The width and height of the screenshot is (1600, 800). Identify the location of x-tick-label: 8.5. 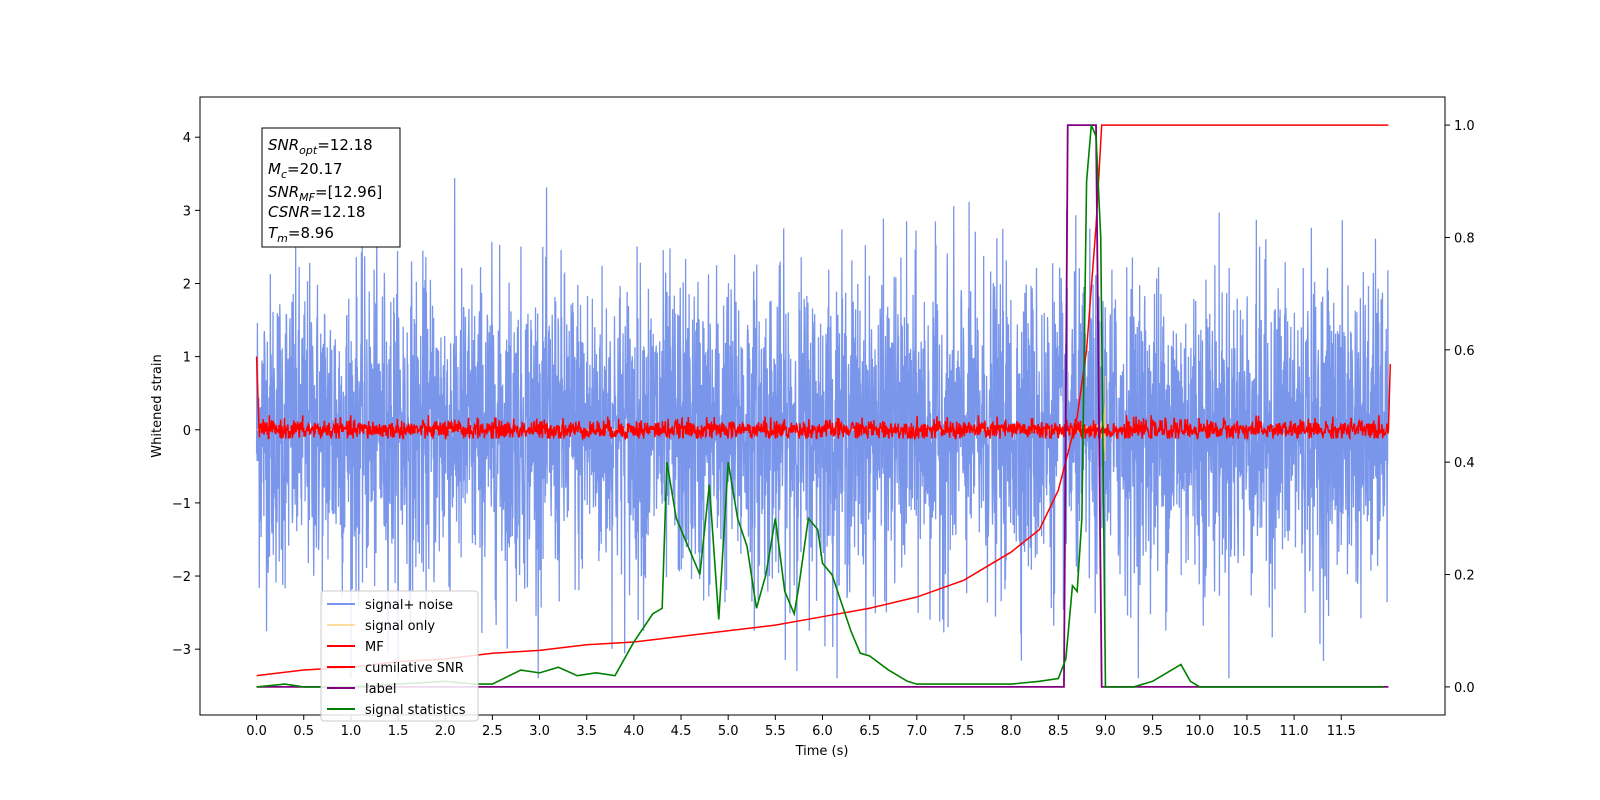
(1058, 731).